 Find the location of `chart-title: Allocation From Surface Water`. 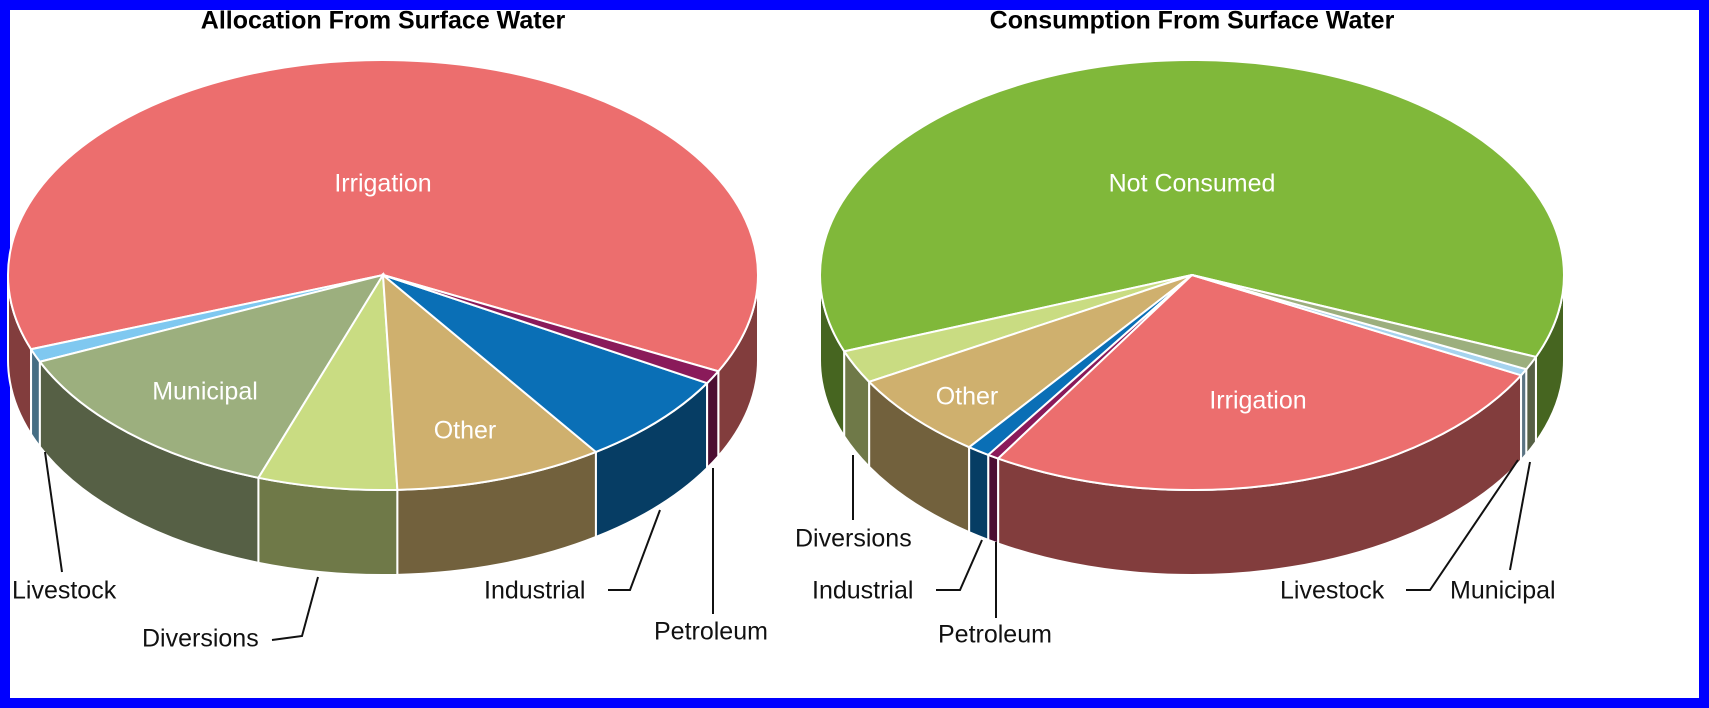

chart-title: Allocation From Surface Water is located at coordinates (383, 21).